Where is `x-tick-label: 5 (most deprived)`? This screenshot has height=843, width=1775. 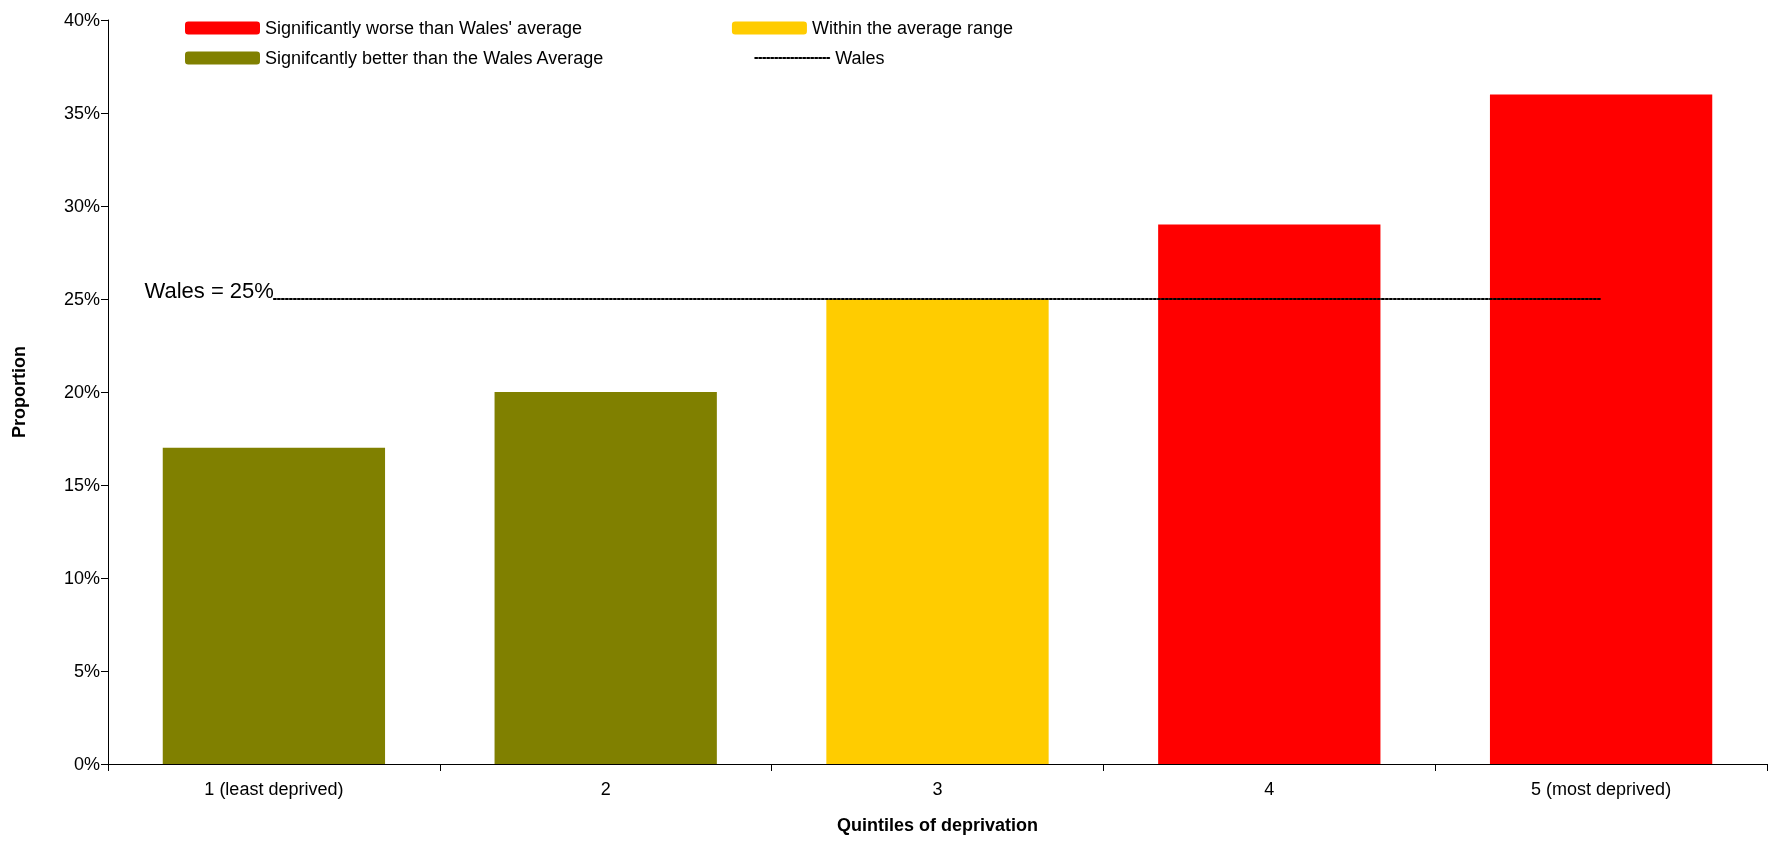
x-tick-label: 5 (most deprived) is located at coordinates (1601, 789).